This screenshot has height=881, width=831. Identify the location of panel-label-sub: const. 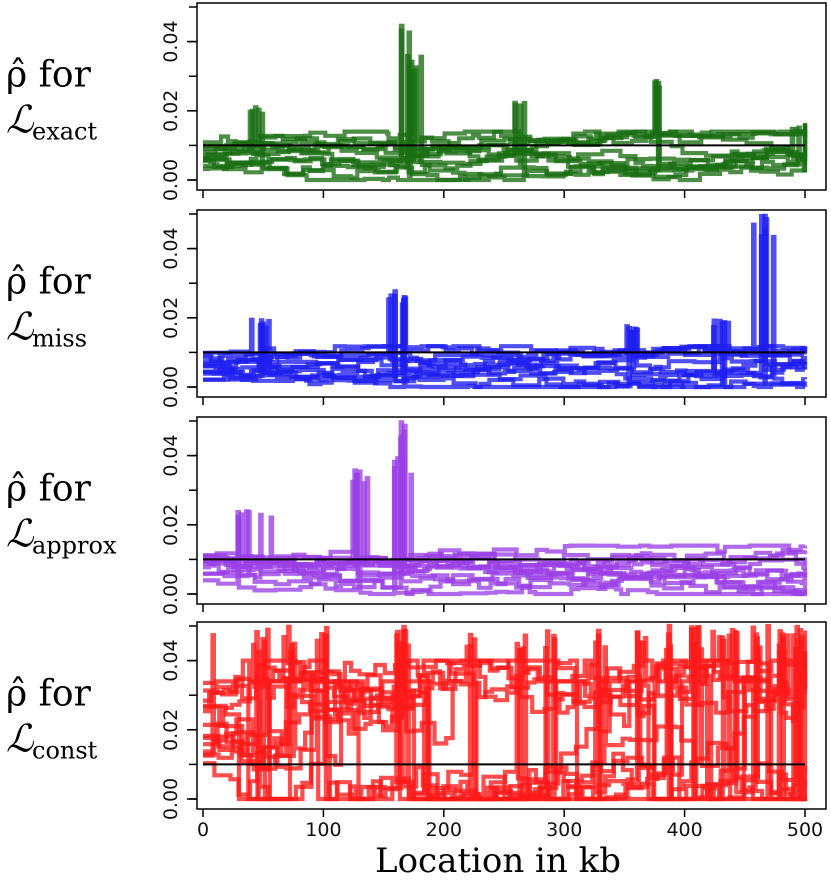
(65, 751).